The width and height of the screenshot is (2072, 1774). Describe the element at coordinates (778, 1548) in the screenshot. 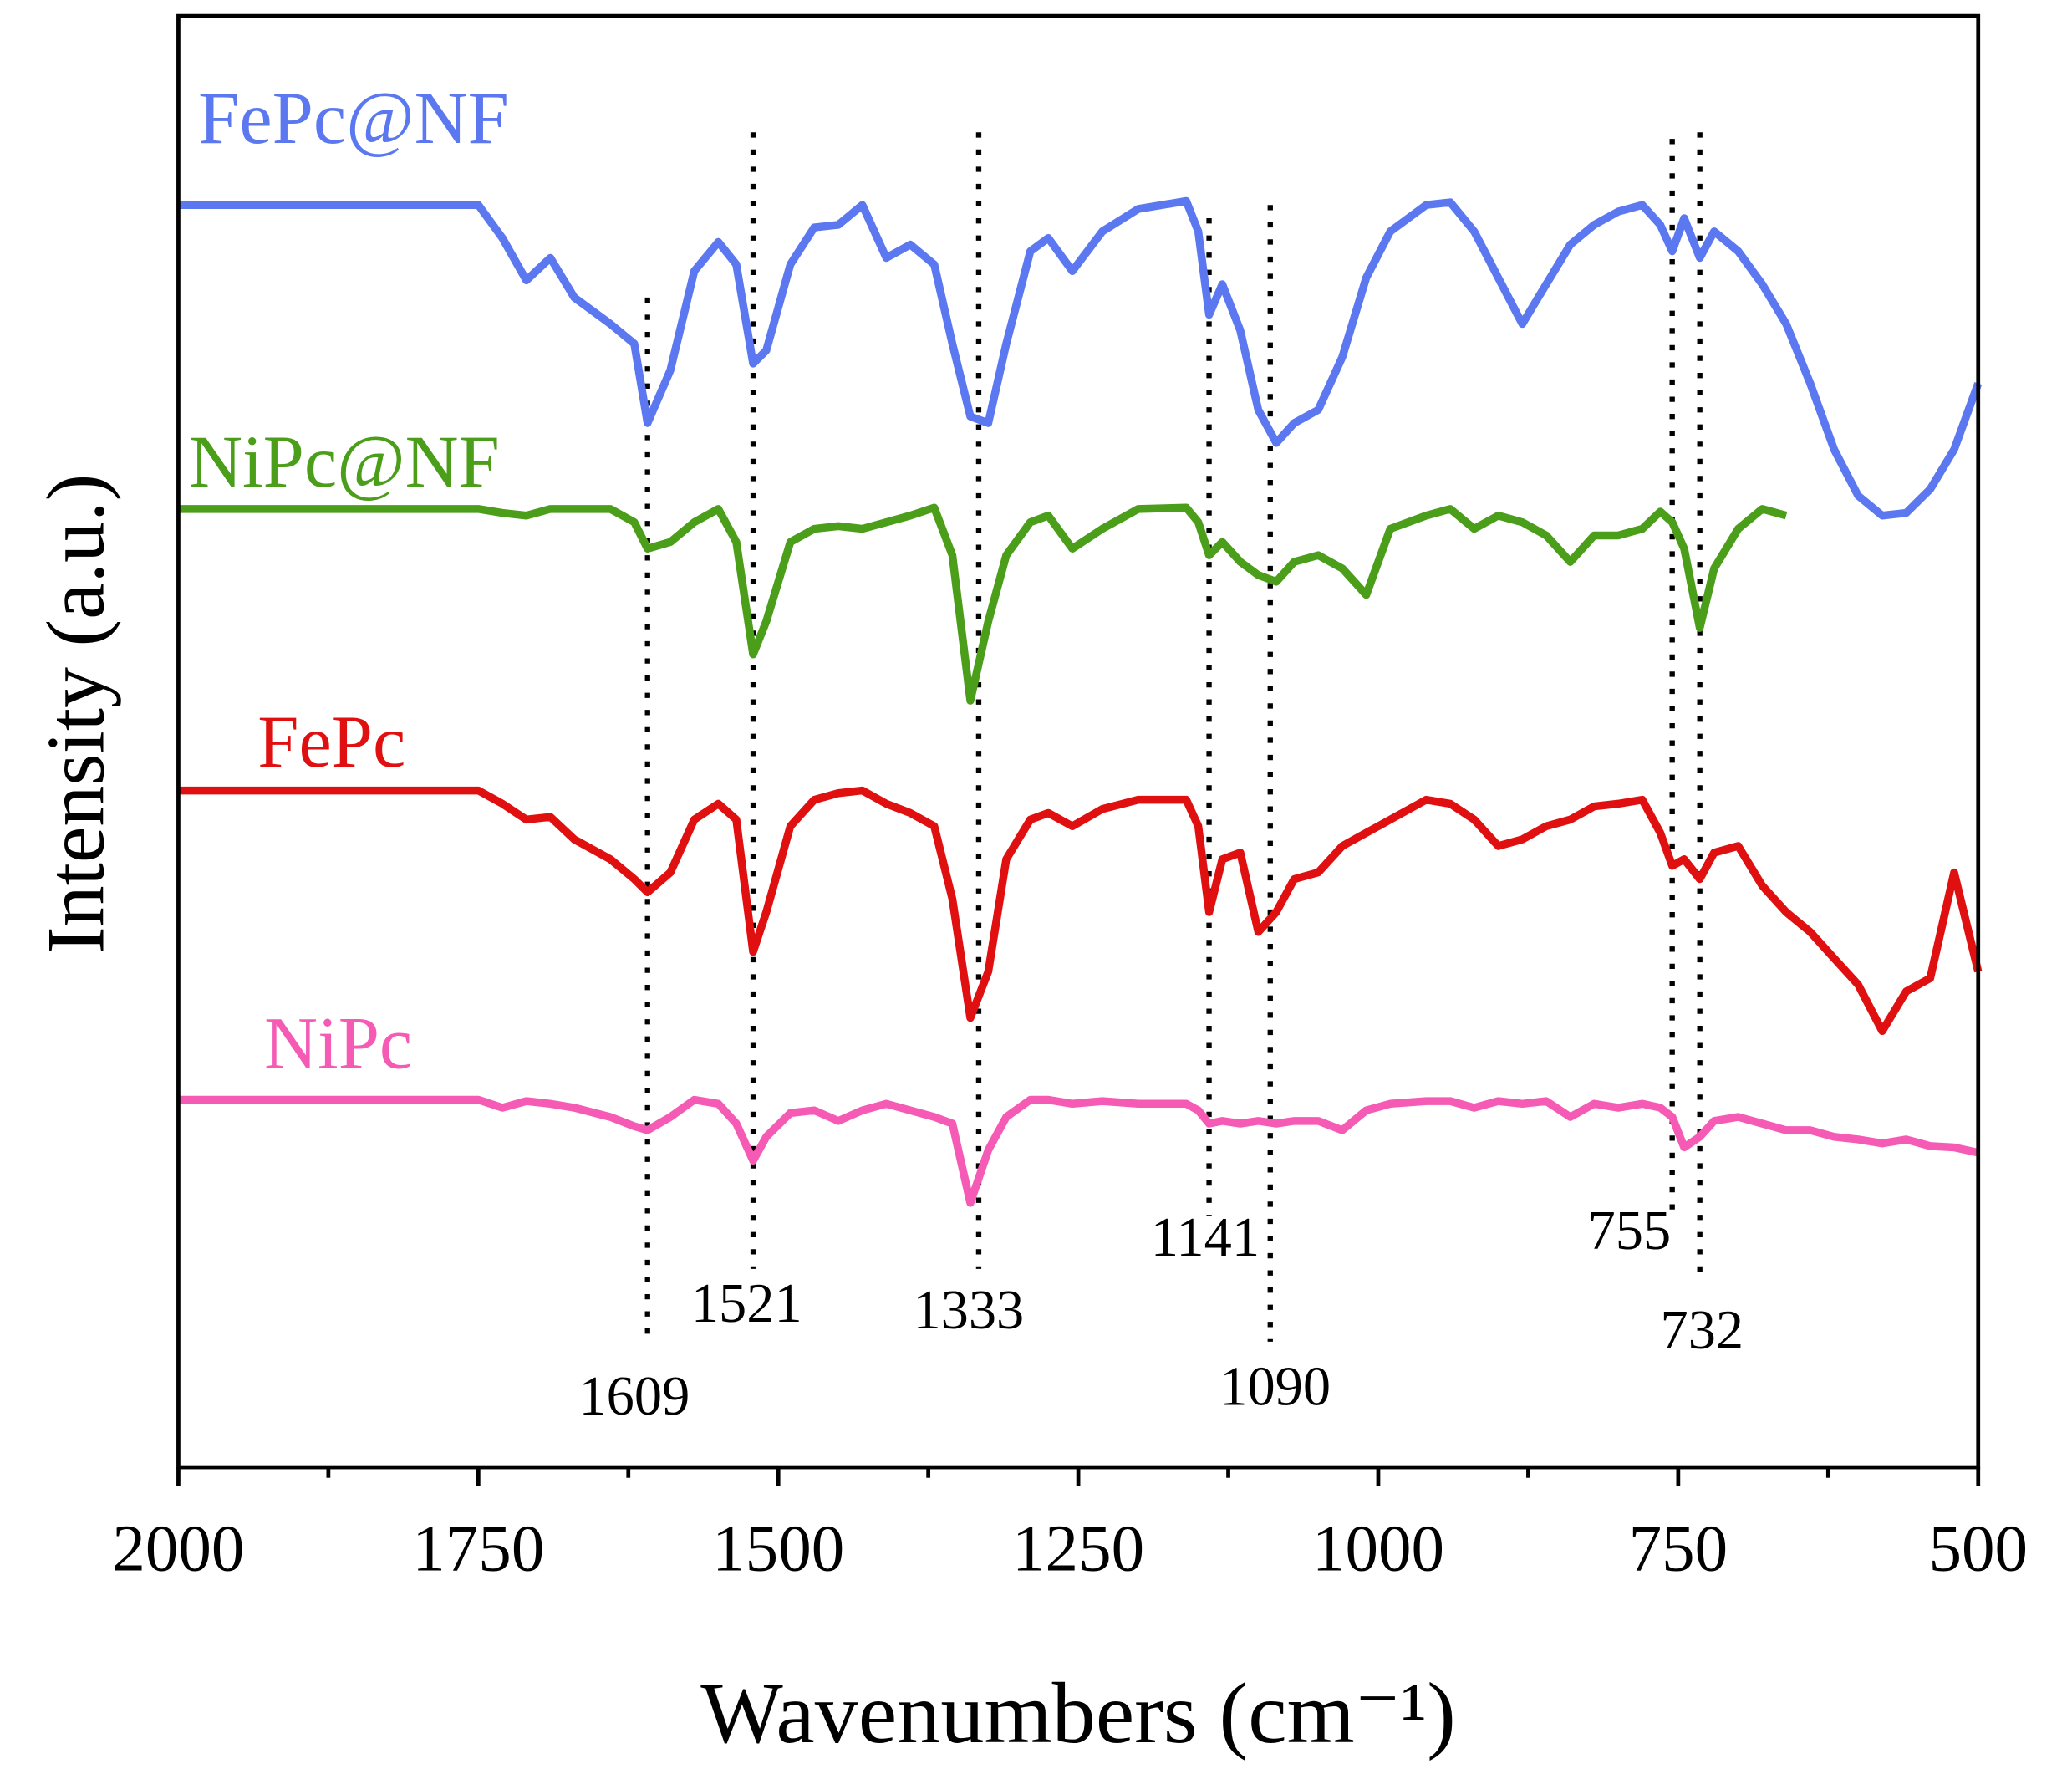

I see `x-tick-label: 1500` at that location.